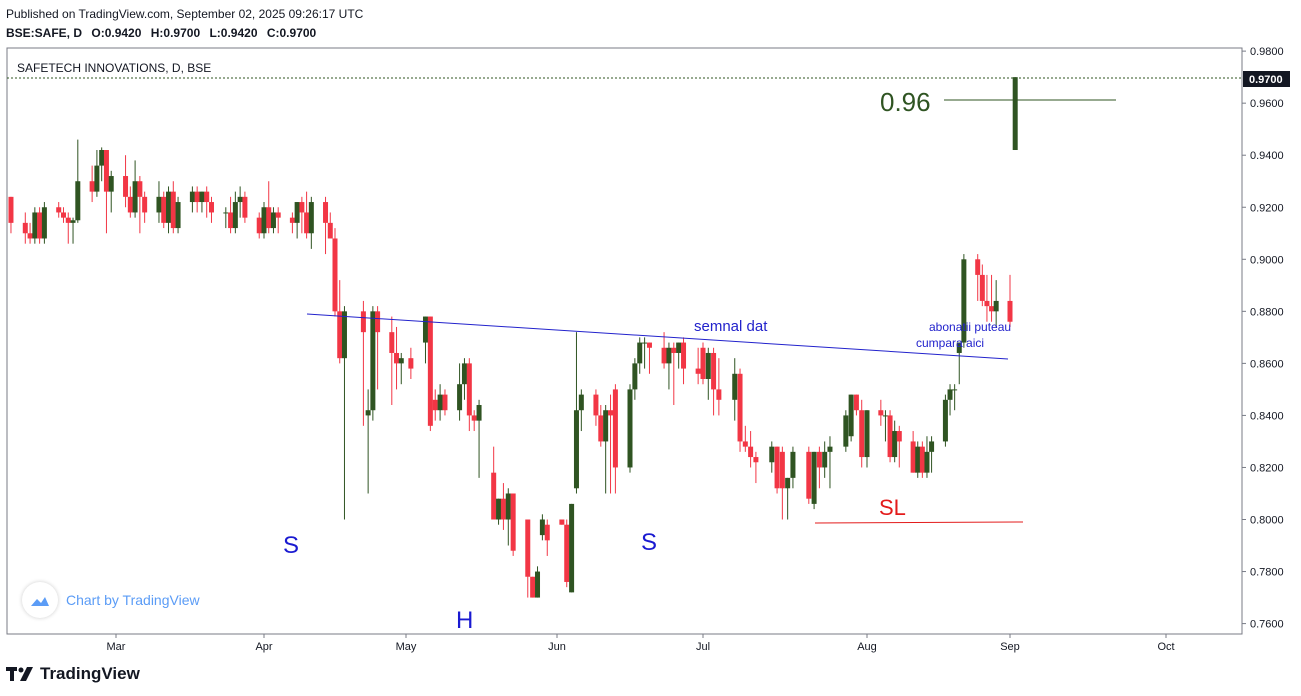 The image size is (1301, 696). What do you see at coordinates (114, 68) in the screenshot?
I see `chart-title: SAFETECH INNOVATIONS, D, BSE` at bounding box center [114, 68].